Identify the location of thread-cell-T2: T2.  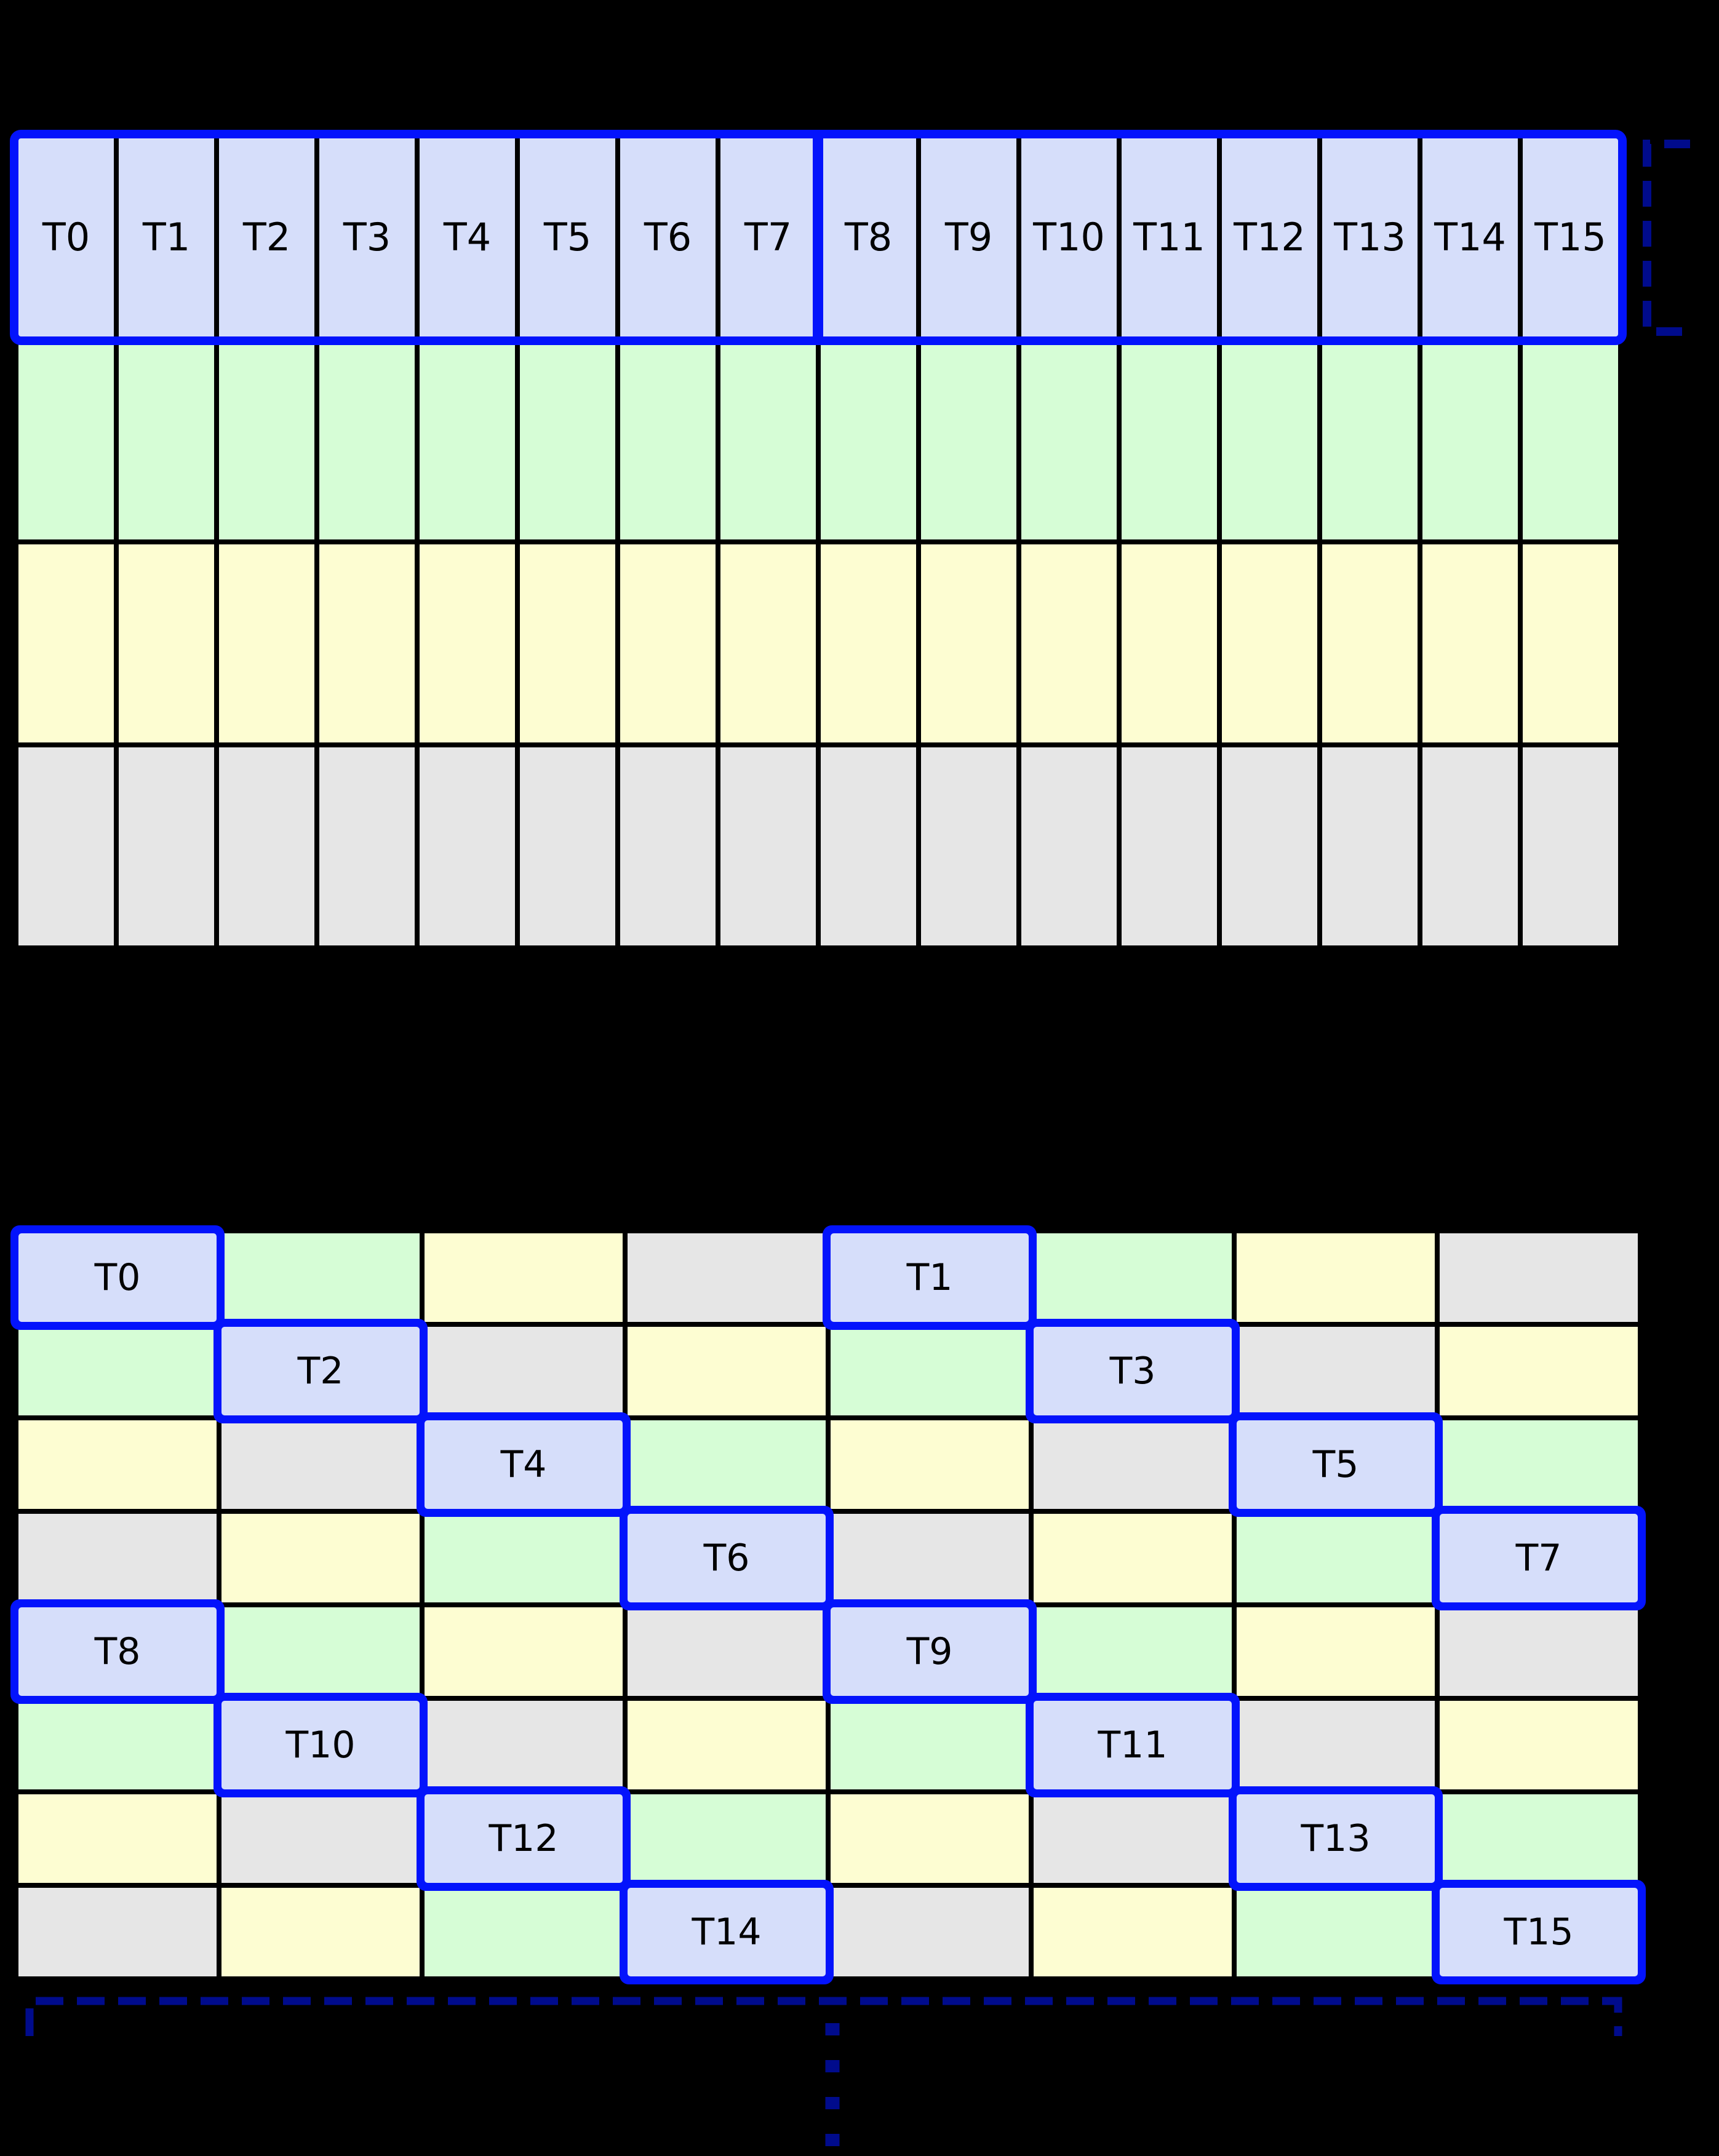
(321, 1371).